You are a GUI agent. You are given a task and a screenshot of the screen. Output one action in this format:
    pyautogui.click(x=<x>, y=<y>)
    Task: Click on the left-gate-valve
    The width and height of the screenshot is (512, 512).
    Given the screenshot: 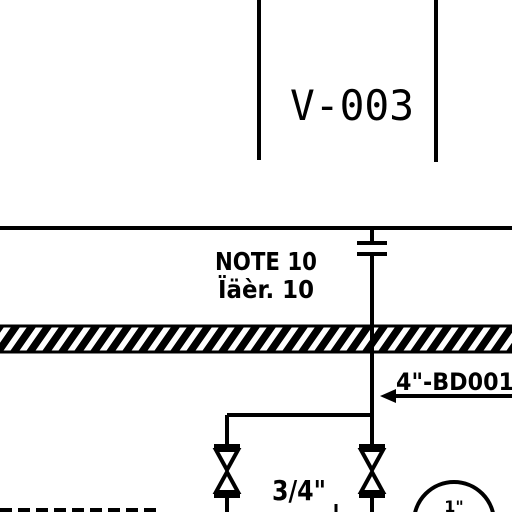 What is the action you would take?
    pyautogui.click(x=227, y=478)
    